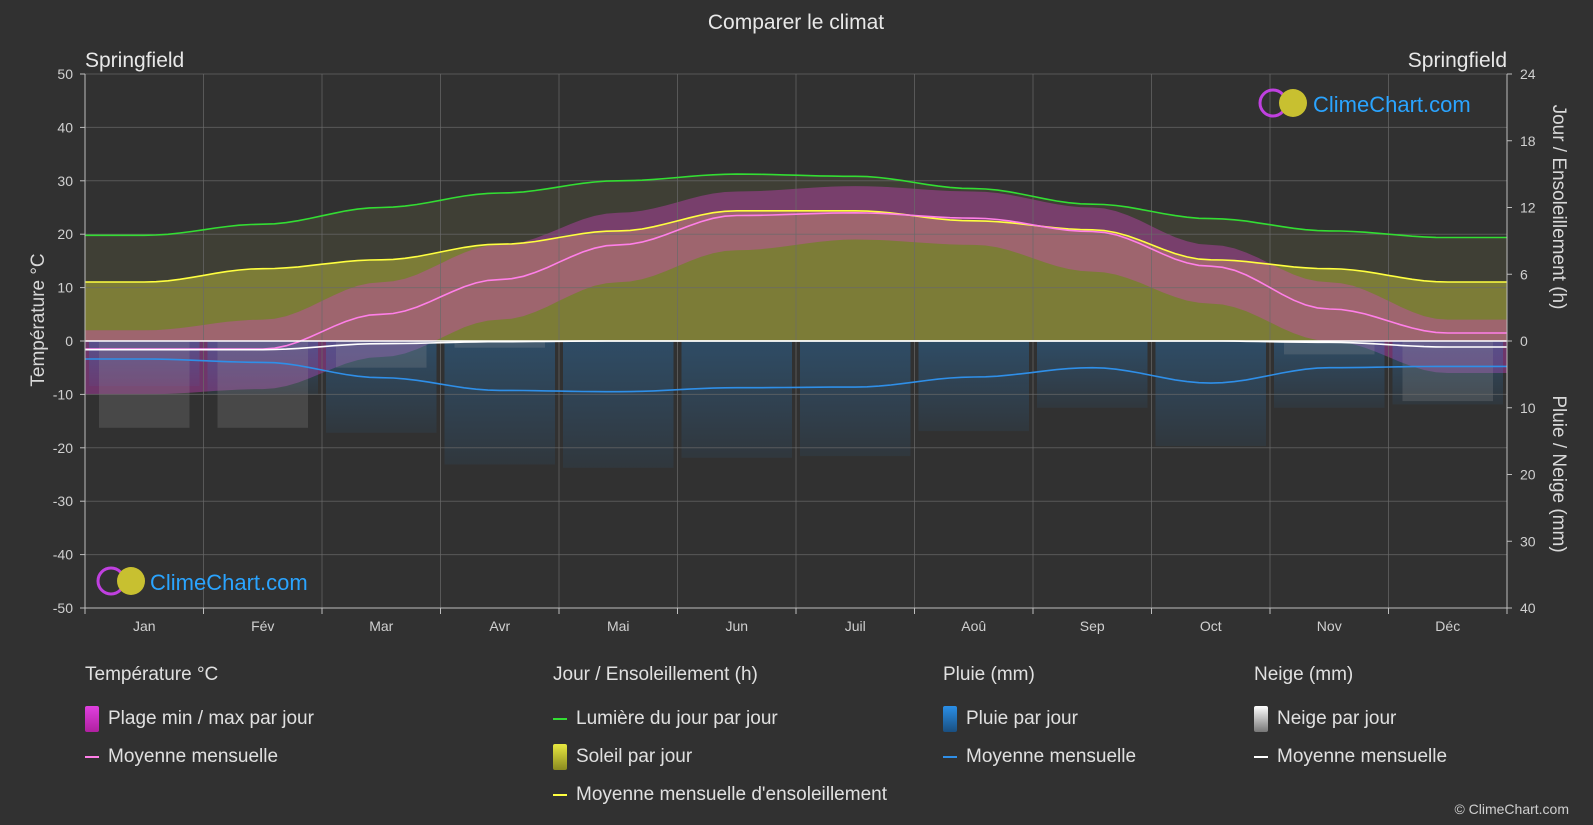 The width and height of the screenshot is (1593, 825). Describe the element at coordinates (65, 127) in the screenshot. I see `y-left-tick-label: 40` at that location.